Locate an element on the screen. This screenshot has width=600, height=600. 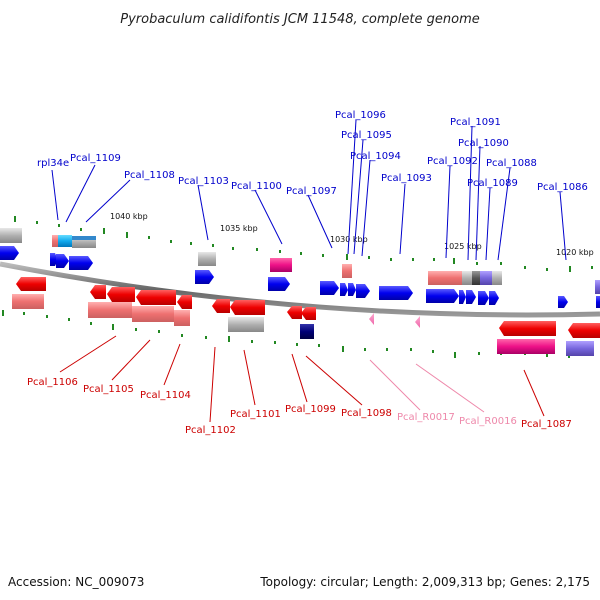
scale-label-1035: 1035 kbp is located at coordinates (239, 228).